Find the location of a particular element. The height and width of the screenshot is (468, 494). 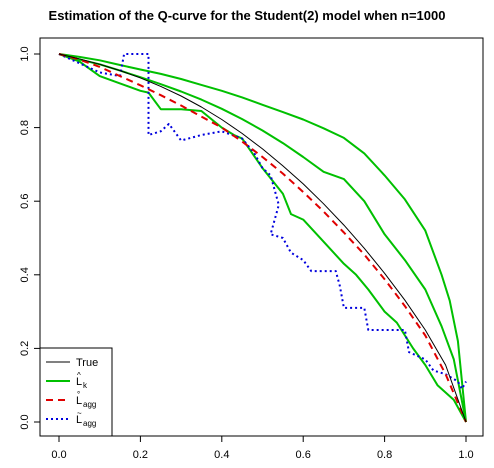

legend-label-sub: k is located at coordinates (85, 385).